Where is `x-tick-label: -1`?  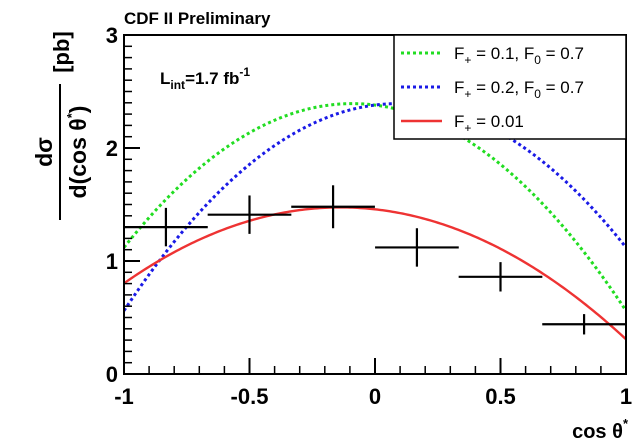
x-tick-label: -1 is located at coordinates (124, 396).